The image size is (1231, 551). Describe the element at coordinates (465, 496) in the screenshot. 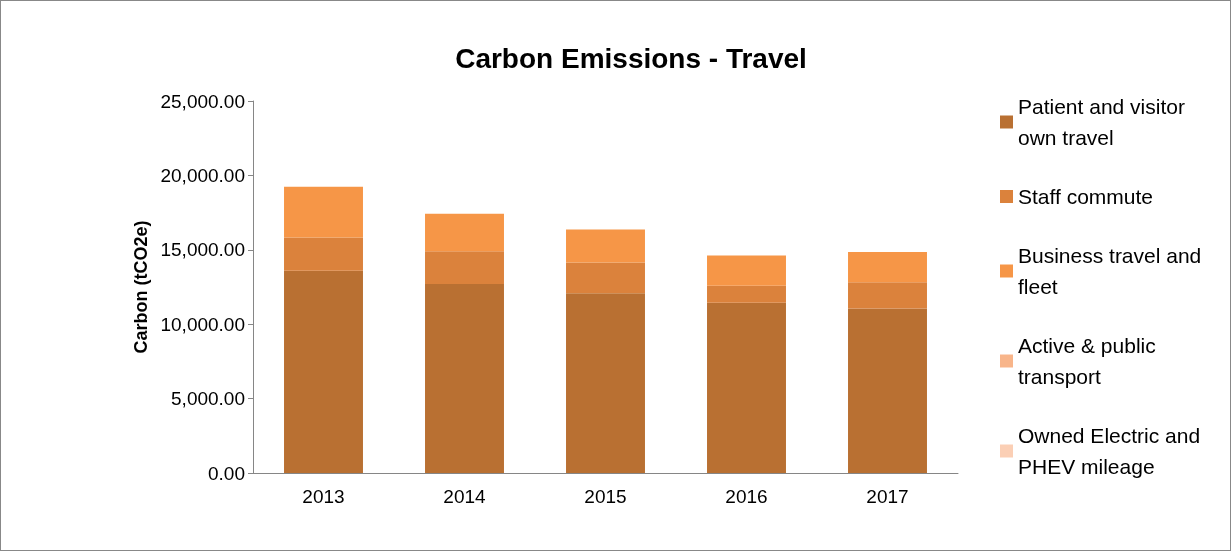

I see `x-tick-label: 2014` at that location.